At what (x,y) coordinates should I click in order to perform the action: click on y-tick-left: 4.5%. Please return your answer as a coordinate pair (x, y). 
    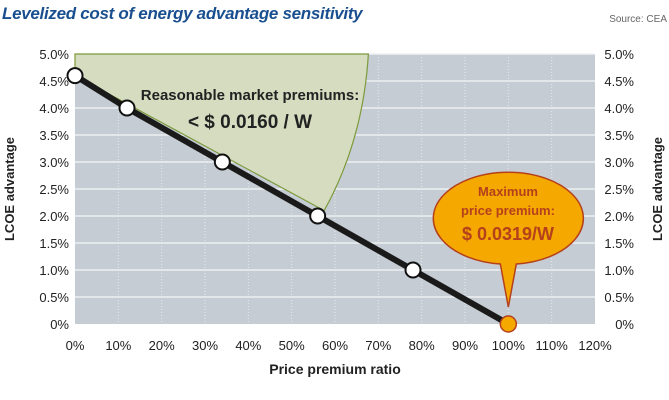
    Looking at the image, I should click on (54, 81).